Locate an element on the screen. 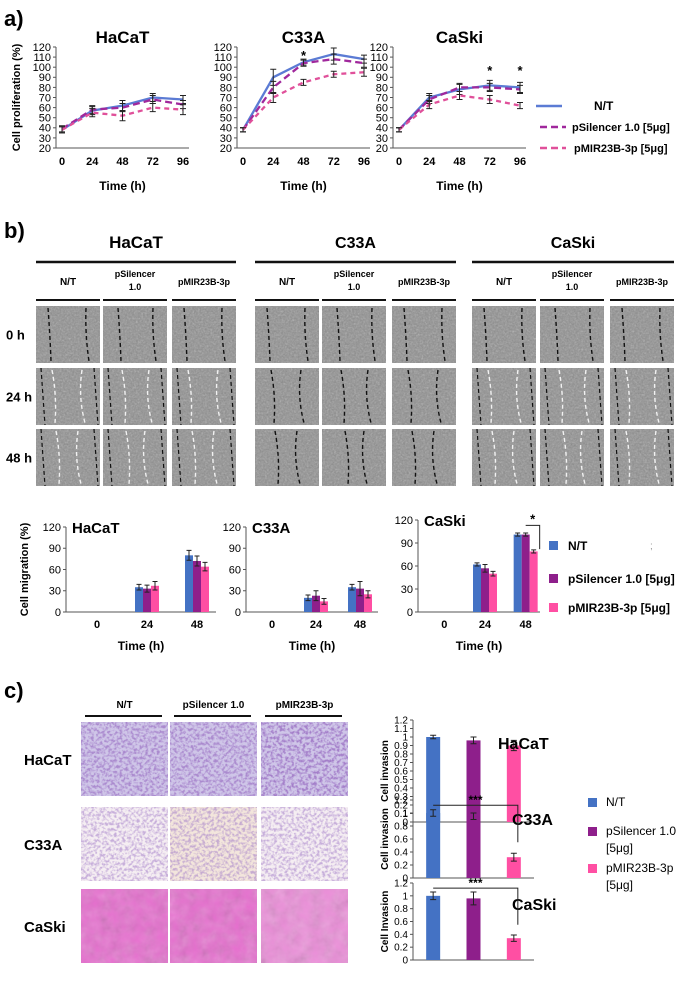  significance-mark: * is located at coordinates (533, 518).